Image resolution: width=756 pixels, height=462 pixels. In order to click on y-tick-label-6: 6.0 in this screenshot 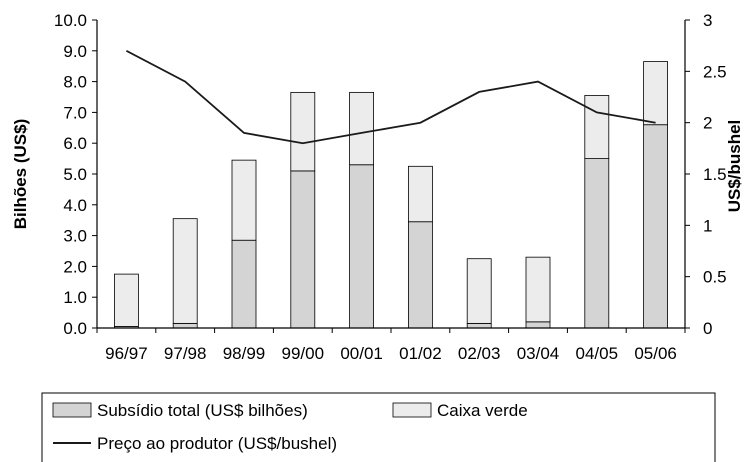, I will do `click(75, 143)`.